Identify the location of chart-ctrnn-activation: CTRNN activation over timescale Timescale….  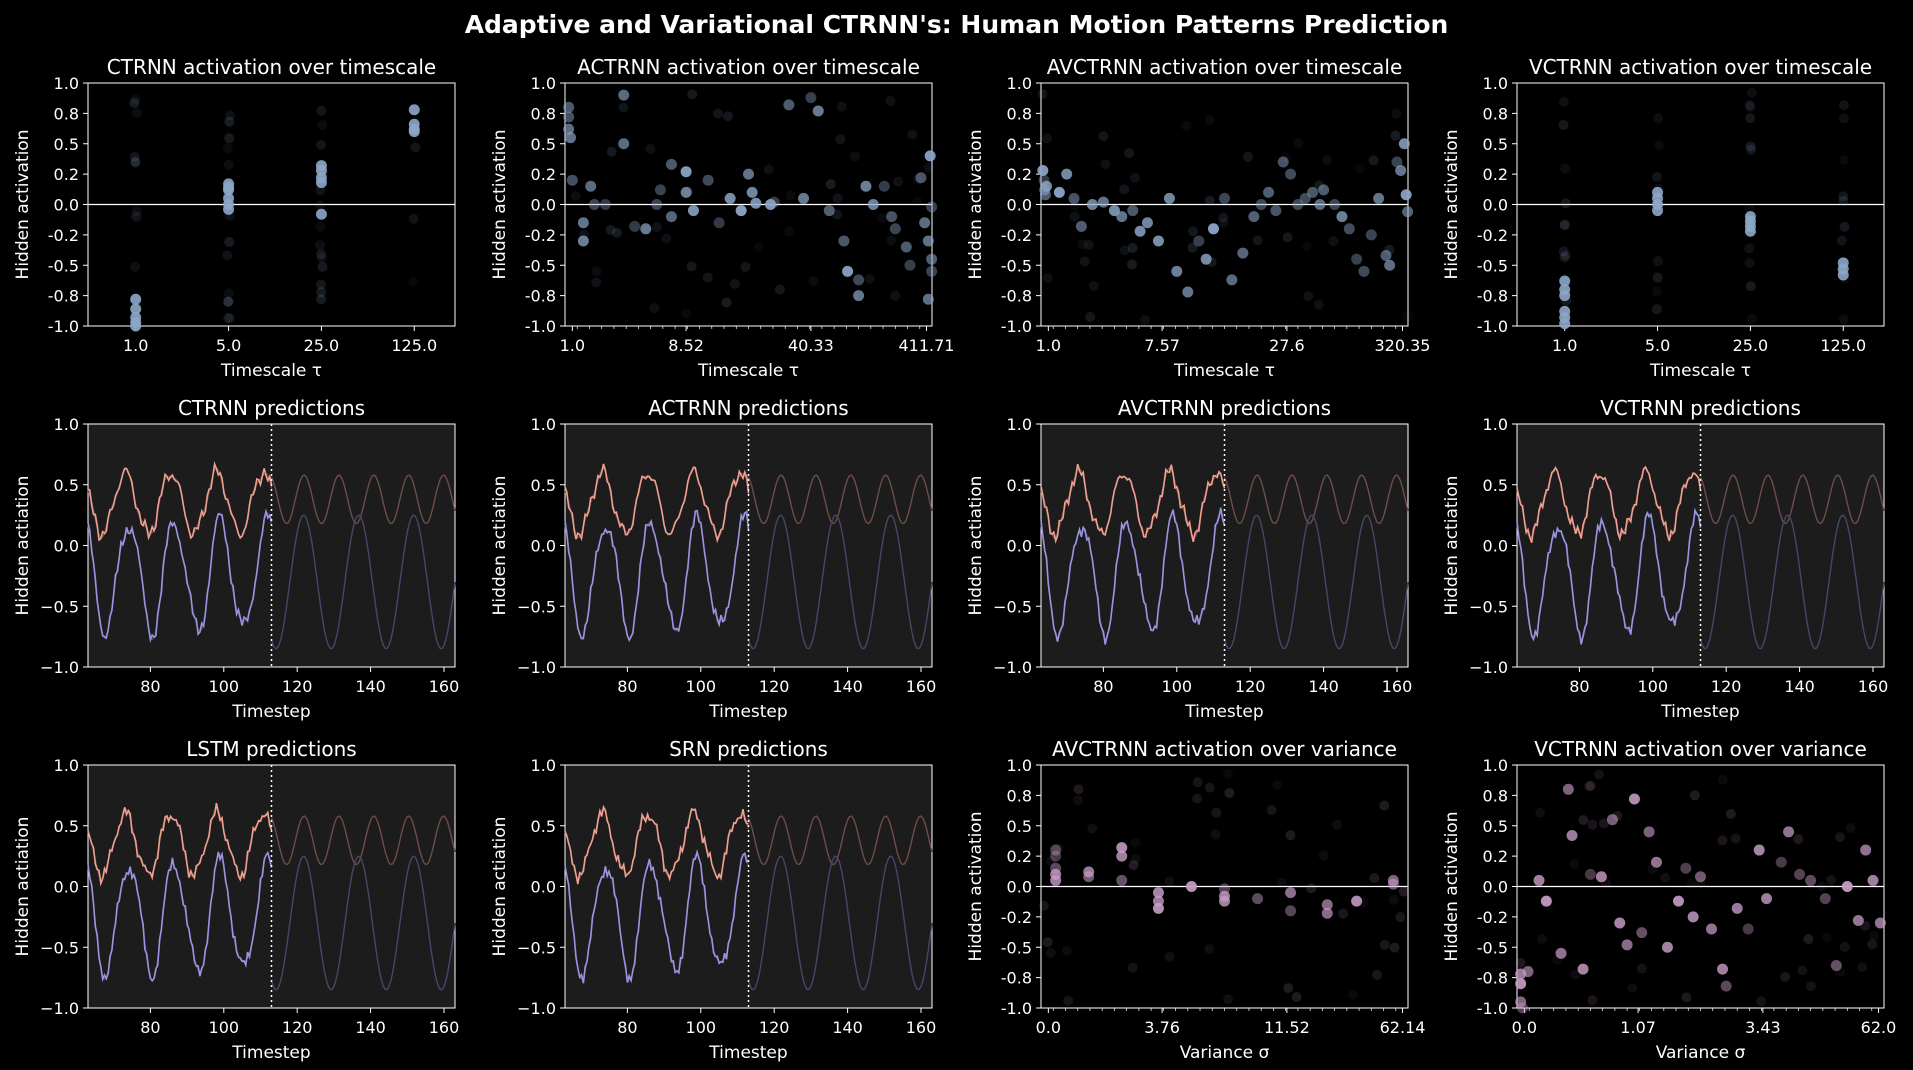
(234, 218).